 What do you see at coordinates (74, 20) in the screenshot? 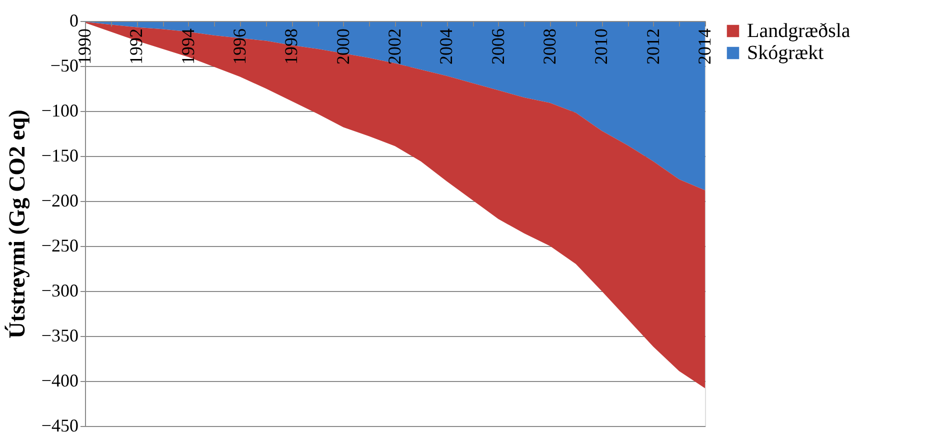
I see `y-tick-label: 0` at bounding box center [74, 20].